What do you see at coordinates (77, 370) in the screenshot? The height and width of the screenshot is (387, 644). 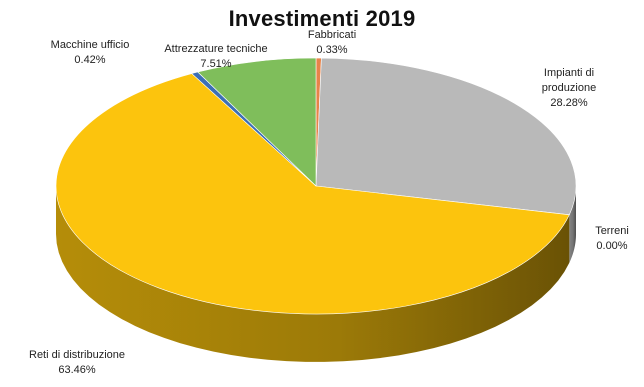 I see `data-label-value: 63.46%` at bounding box center [77, 370].